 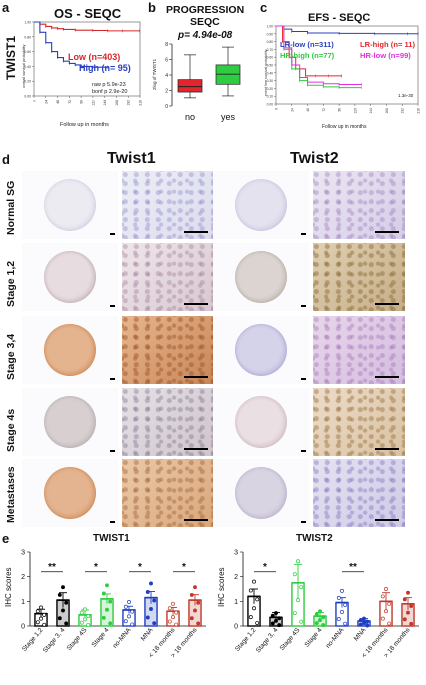 I want to click on tma-core-twist1-metastases, so click(x=70, y=493).